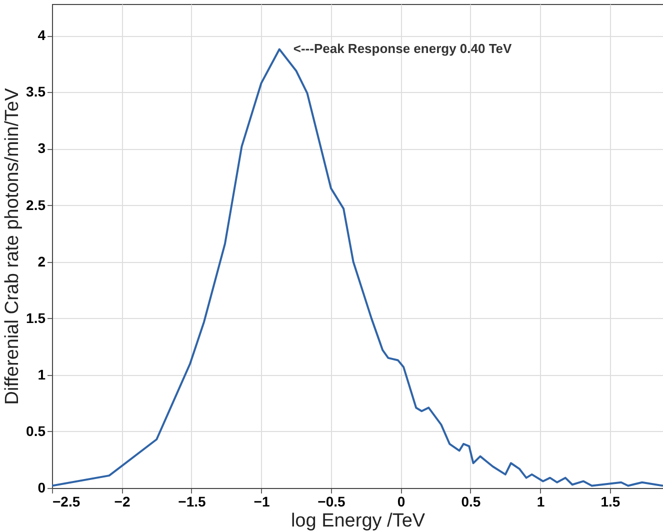 Image resolution: width=663 pixels, height=532 pixels. Describe the element at coordinates (540, 502) in the screenshot. I see `x-tick-label: 1` at that location.